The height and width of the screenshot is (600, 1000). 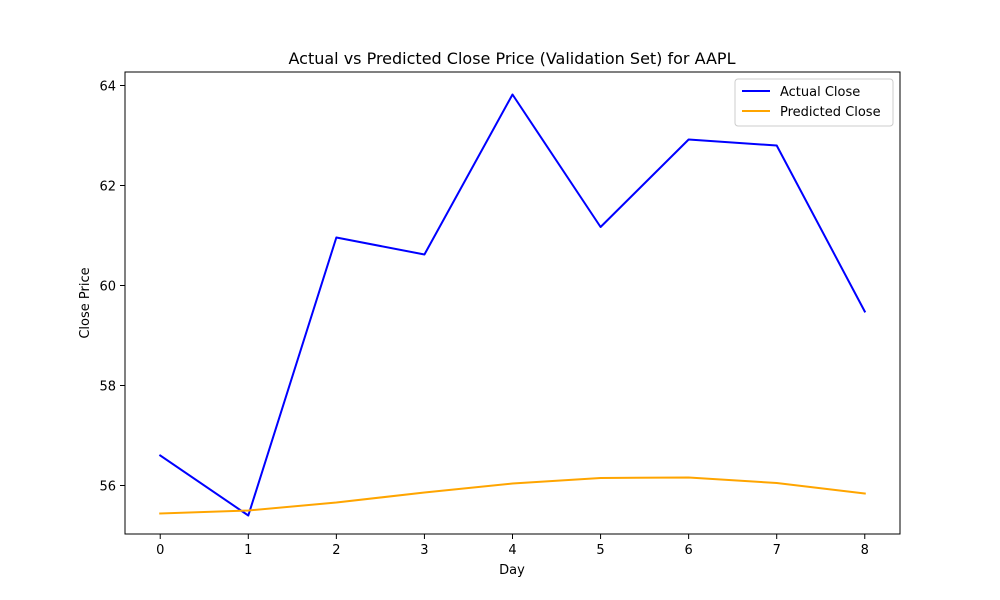 What do you see at coordinates (107, 387) in the screenshot?
I see `y-tick-label: 58` at bounding box center [107, 387].